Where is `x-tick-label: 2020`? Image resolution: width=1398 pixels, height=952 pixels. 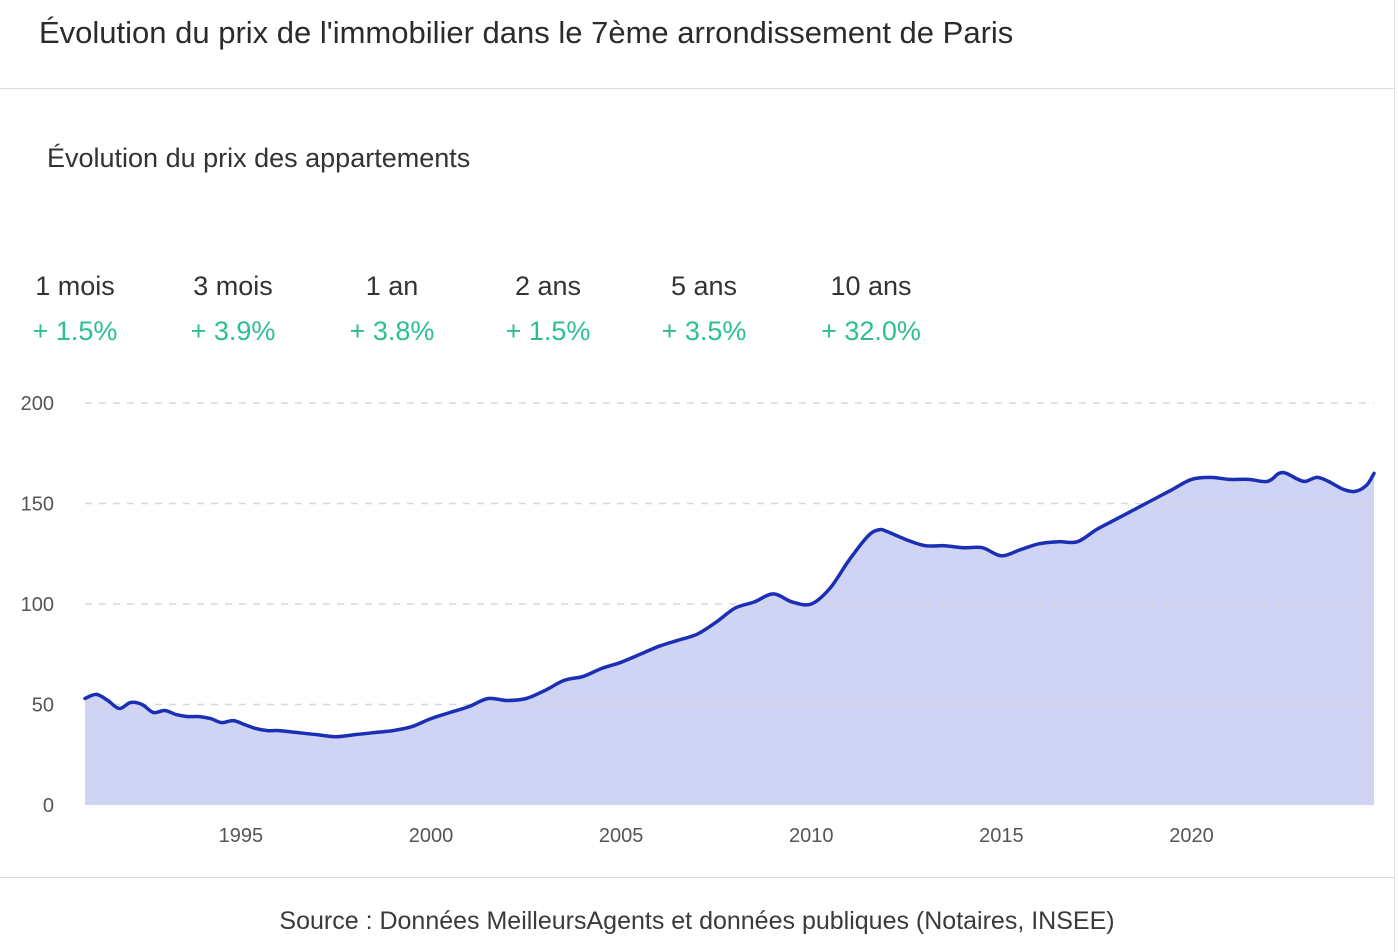 x-tick-label: 2020 is located at coordinates (1191, 836).